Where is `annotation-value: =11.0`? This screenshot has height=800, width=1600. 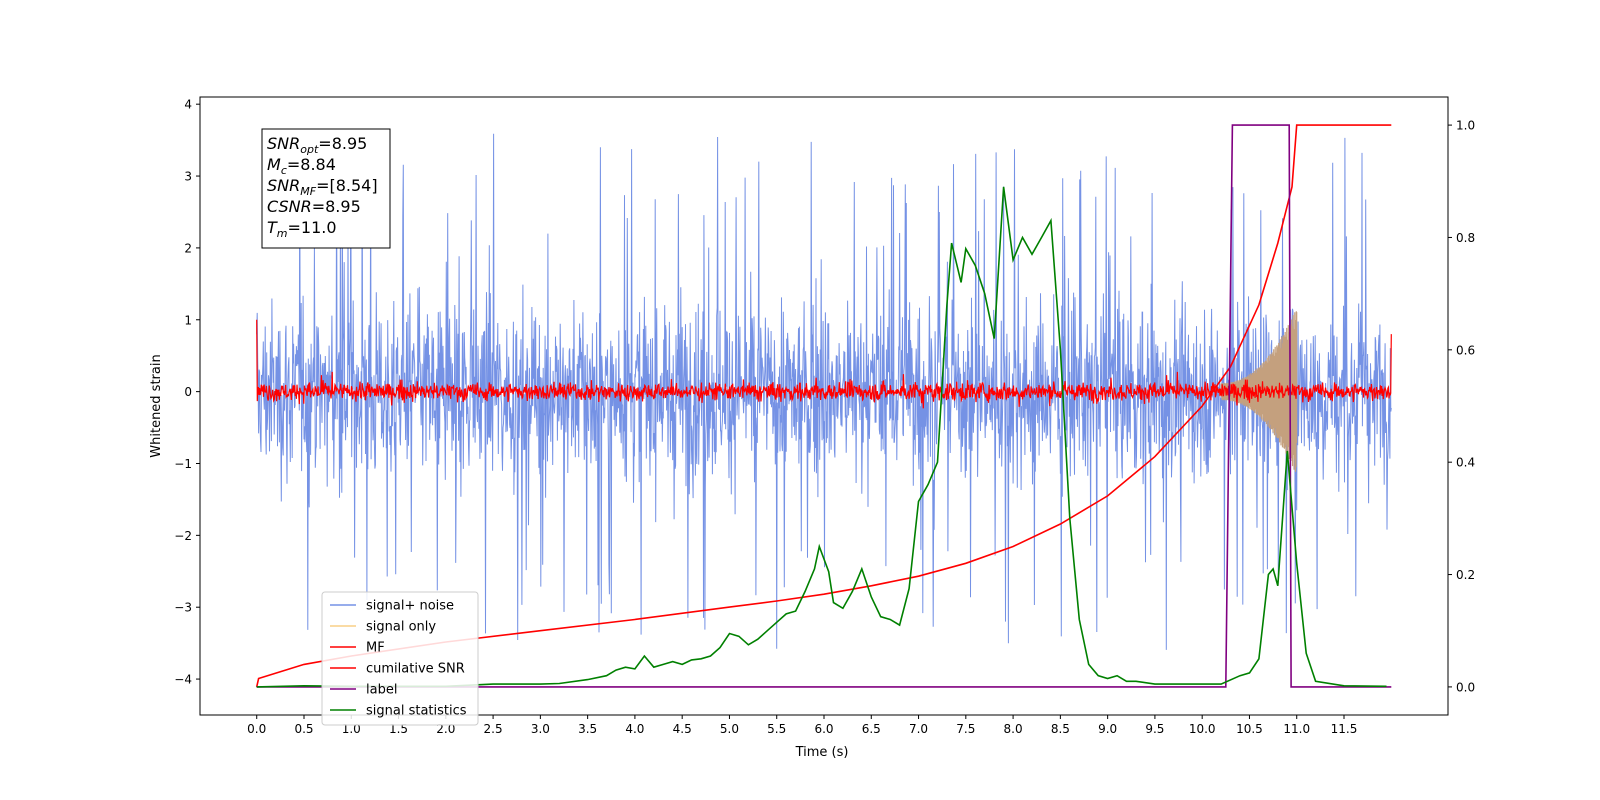 annotation-value: =11.0 is located at coordinates (312, 227).